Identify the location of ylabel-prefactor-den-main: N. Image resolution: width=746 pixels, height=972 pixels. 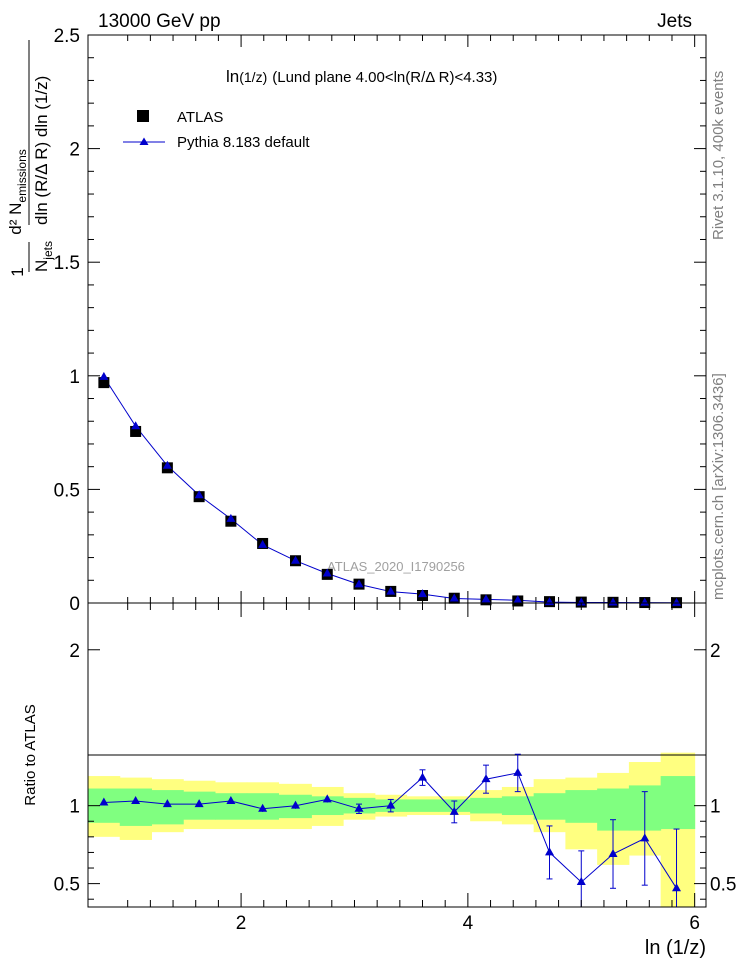
(41, 266).